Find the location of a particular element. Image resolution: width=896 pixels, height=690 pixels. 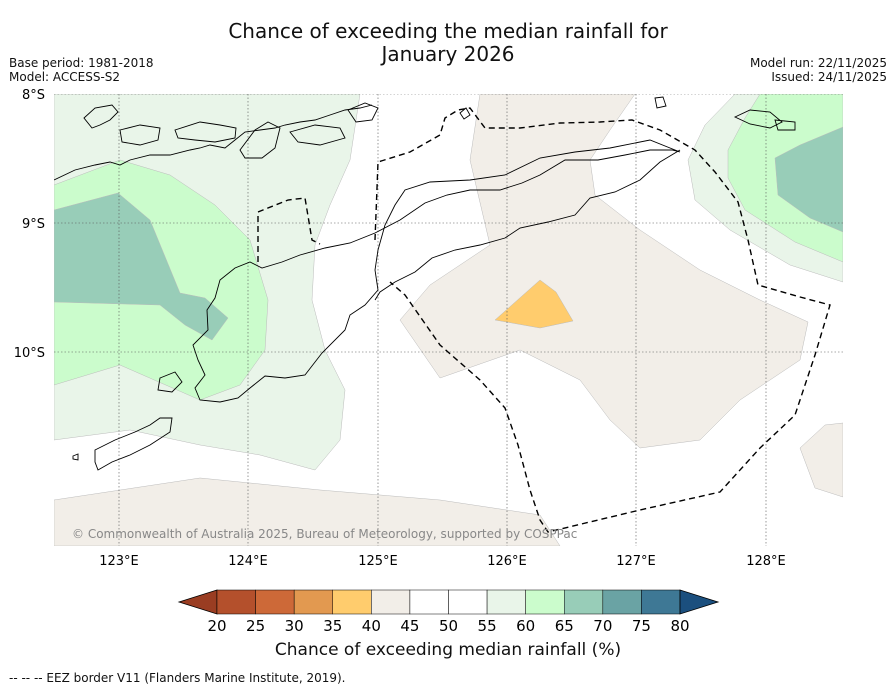

region-40-45-south is located at coordinates (307, 511).